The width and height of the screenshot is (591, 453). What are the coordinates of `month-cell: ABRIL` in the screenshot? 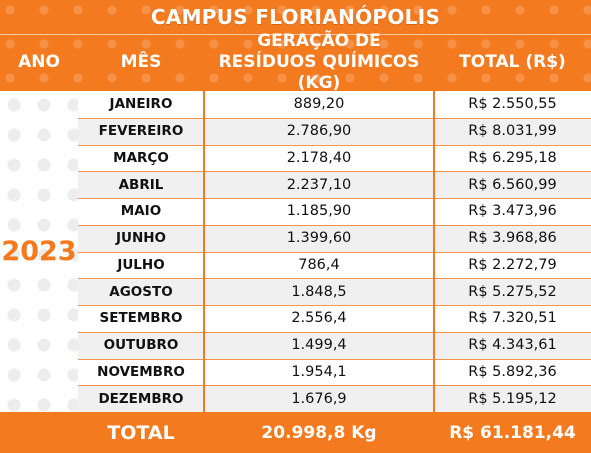 It's located at (141, 184).